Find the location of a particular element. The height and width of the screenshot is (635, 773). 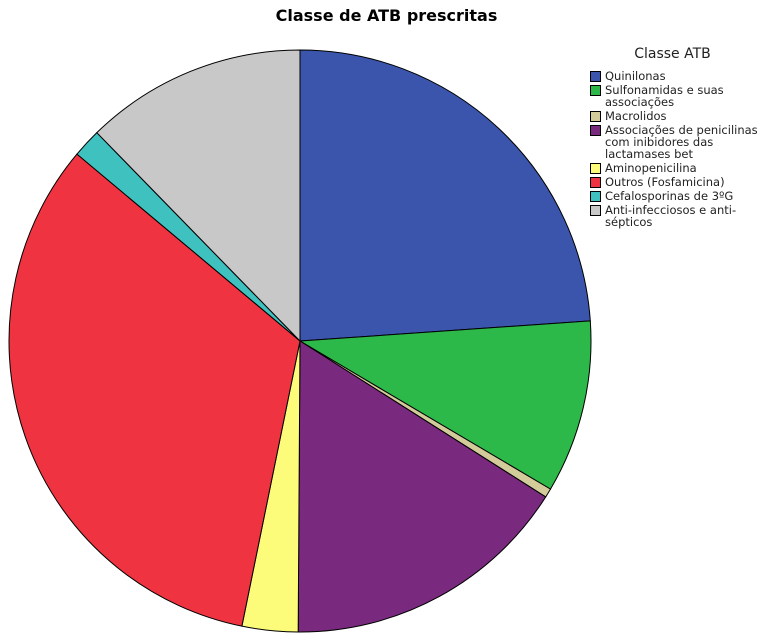

legend-label: Quinilonas is located at coordinates (635, 76).